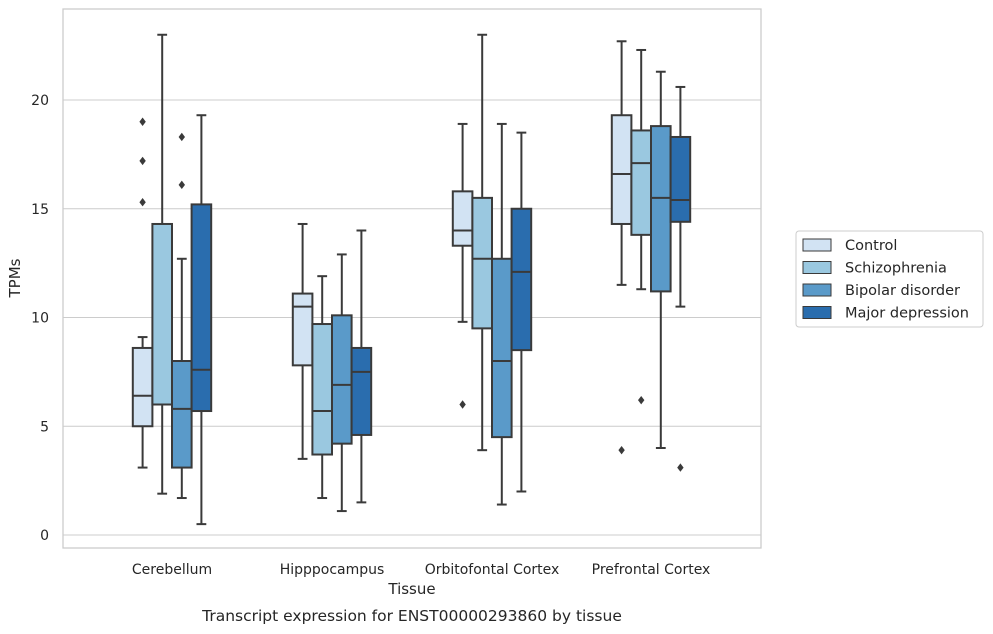 The width and height of the screenshot is (993, 634). What do you see at coordinates (44, 536) in the screenshot?
I see `y-tick-label: 0` at bounding box center [44, 536].